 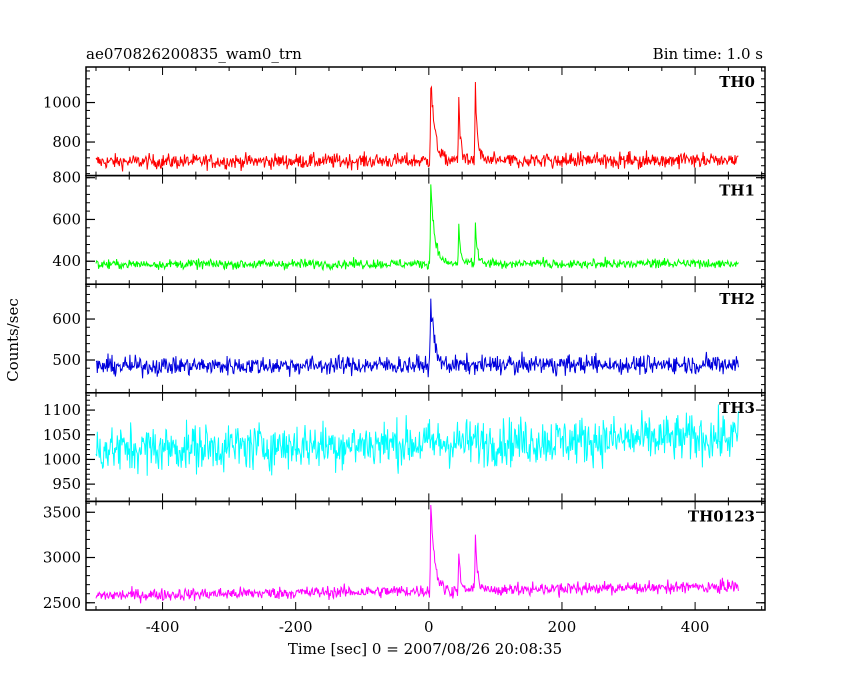 What do you see at coordinates (737, 408) in the screenshot?
I see `panel-label: TH3` at bounding box center [737, 408].